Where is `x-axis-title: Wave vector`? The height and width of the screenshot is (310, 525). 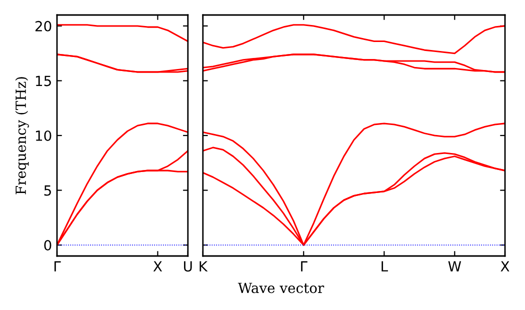
x-axis-title: Wave vector is located at coordinates (281, 288).